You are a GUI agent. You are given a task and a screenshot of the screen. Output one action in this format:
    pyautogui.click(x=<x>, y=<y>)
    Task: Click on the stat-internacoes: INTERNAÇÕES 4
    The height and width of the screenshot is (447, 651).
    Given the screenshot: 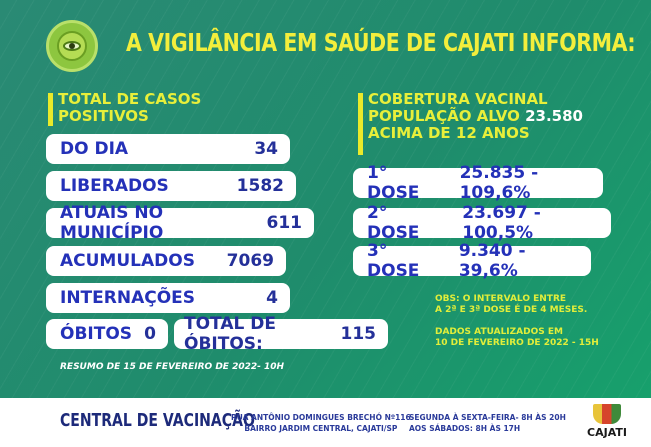 What is the action you would take?
    pyautogui.click(x=168, y=298)
    